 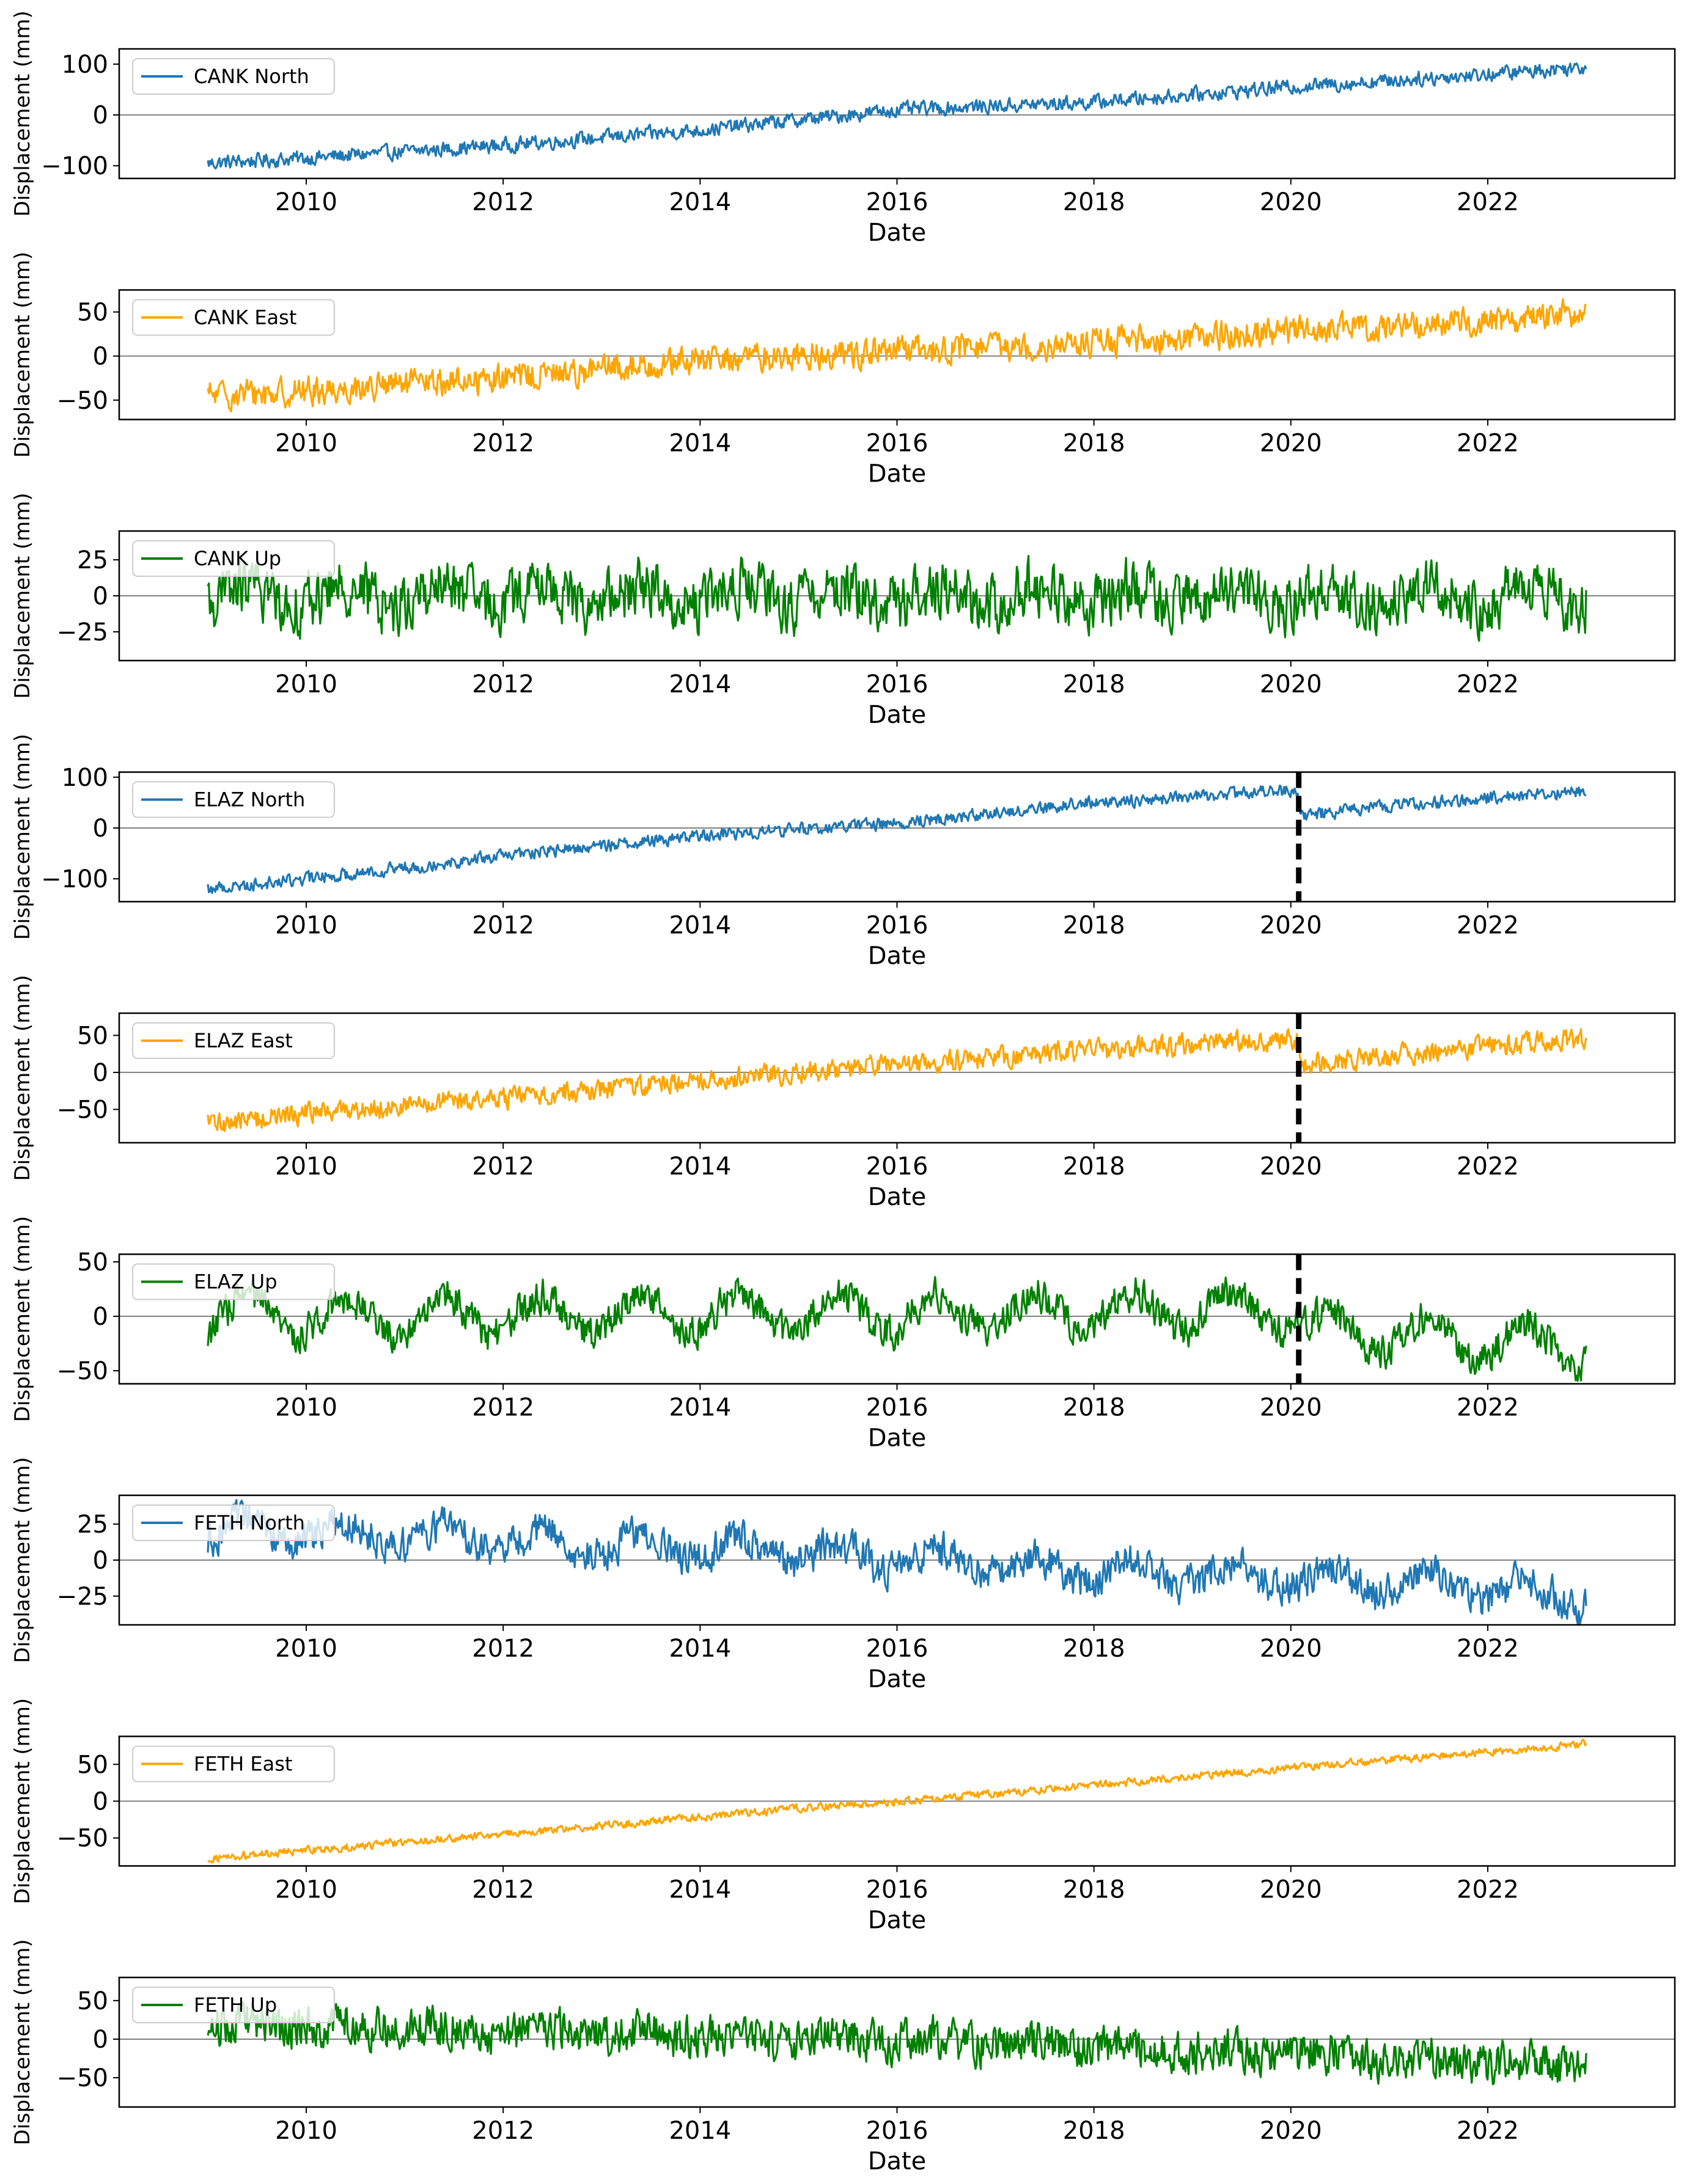 I want to click on axes-frame, so click(x=897, y=837).